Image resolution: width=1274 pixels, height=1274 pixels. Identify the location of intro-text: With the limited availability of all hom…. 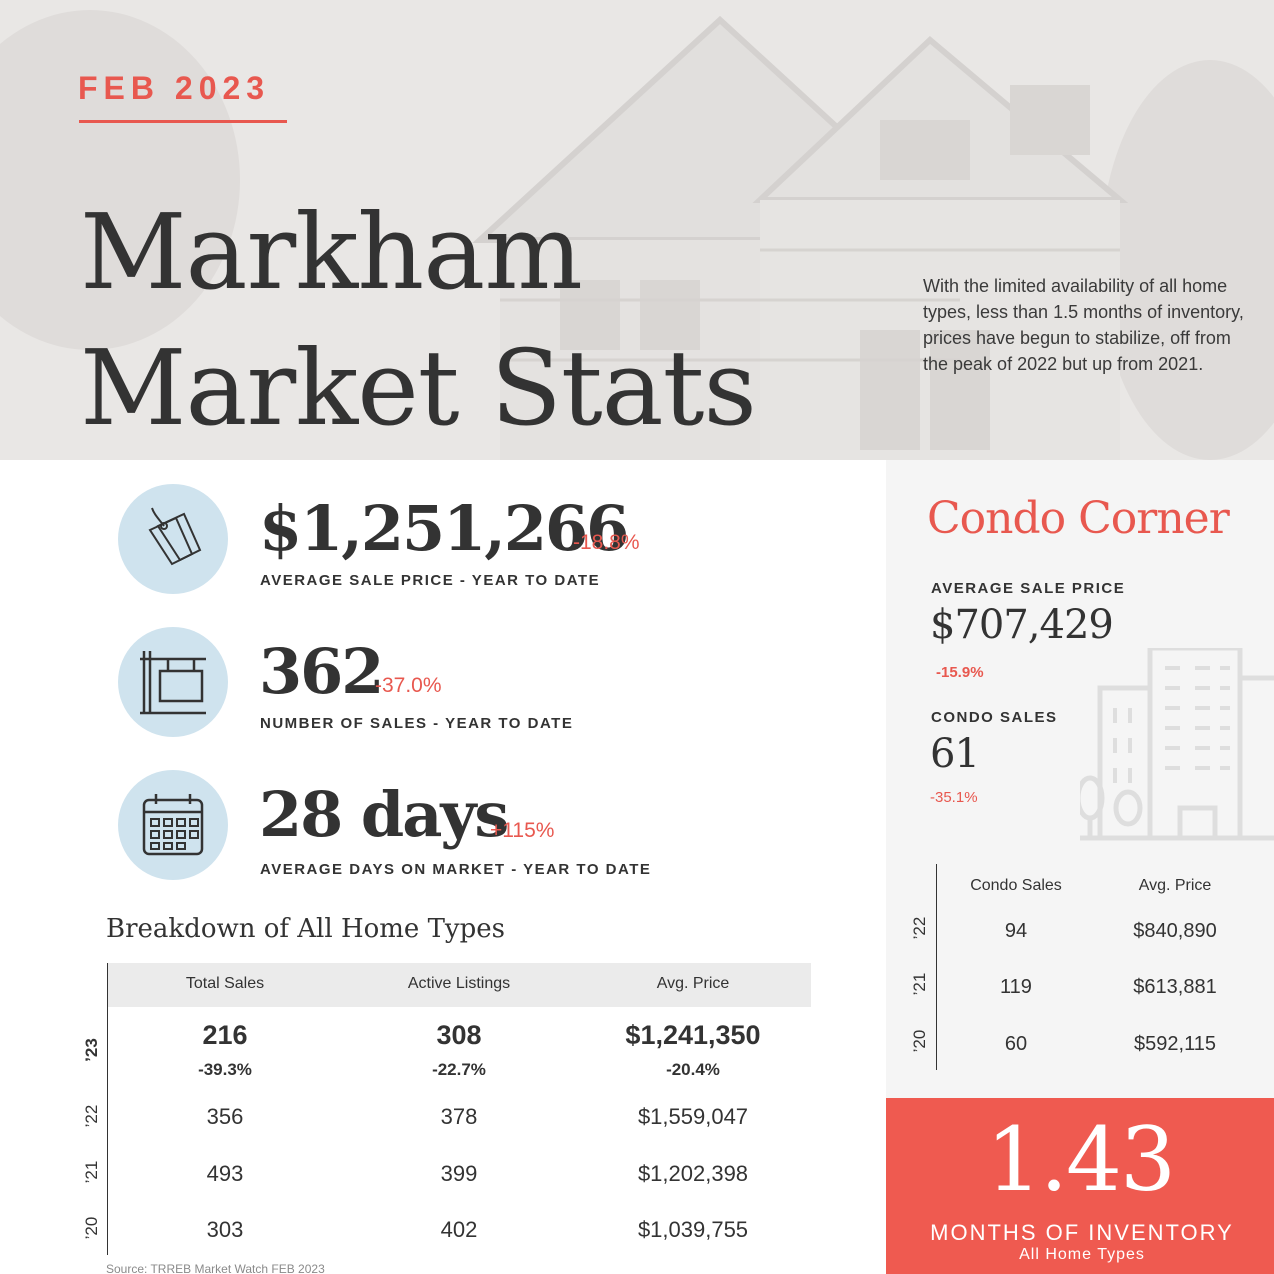
(1083, 325).